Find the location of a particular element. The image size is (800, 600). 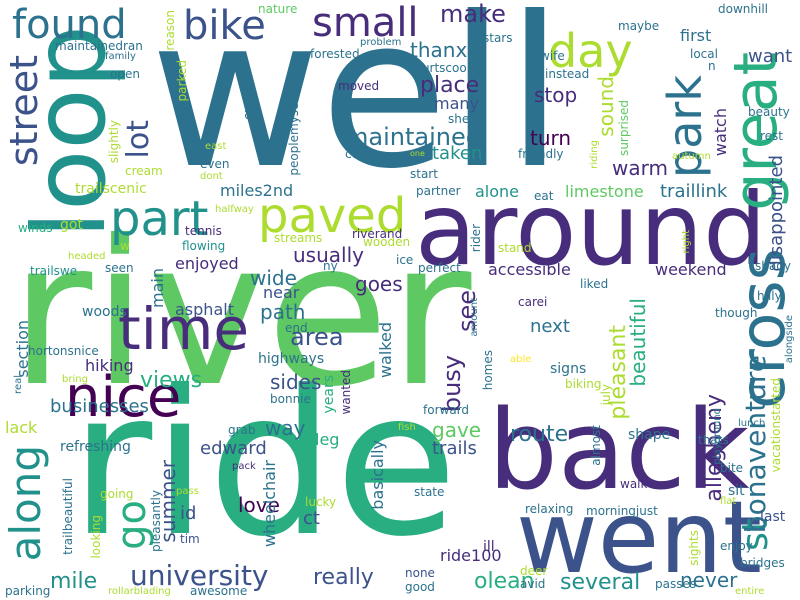

word-back: back is located at coordinates (619, 450).